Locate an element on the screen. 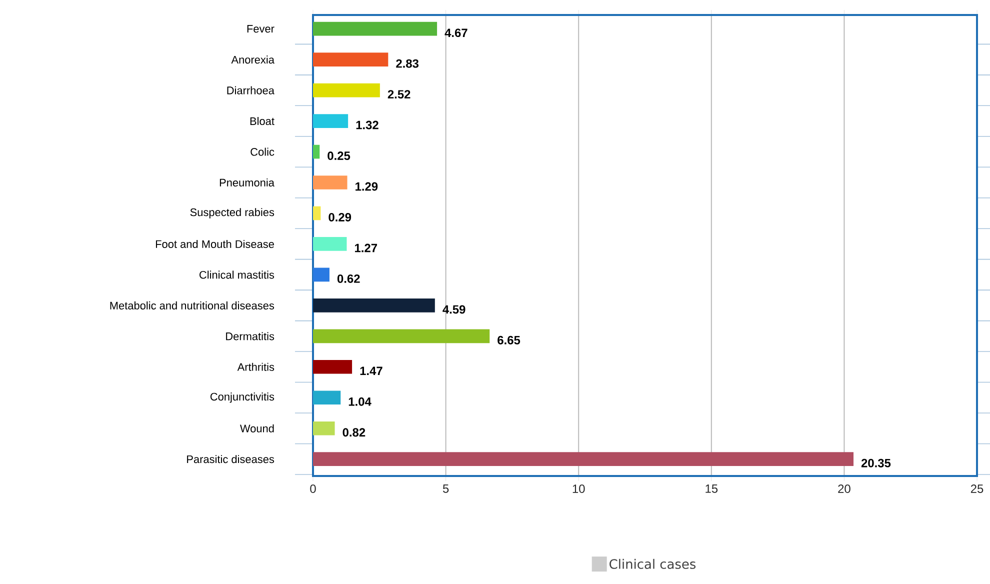  data-label: 0.62 is located at coordinates (348, 278).